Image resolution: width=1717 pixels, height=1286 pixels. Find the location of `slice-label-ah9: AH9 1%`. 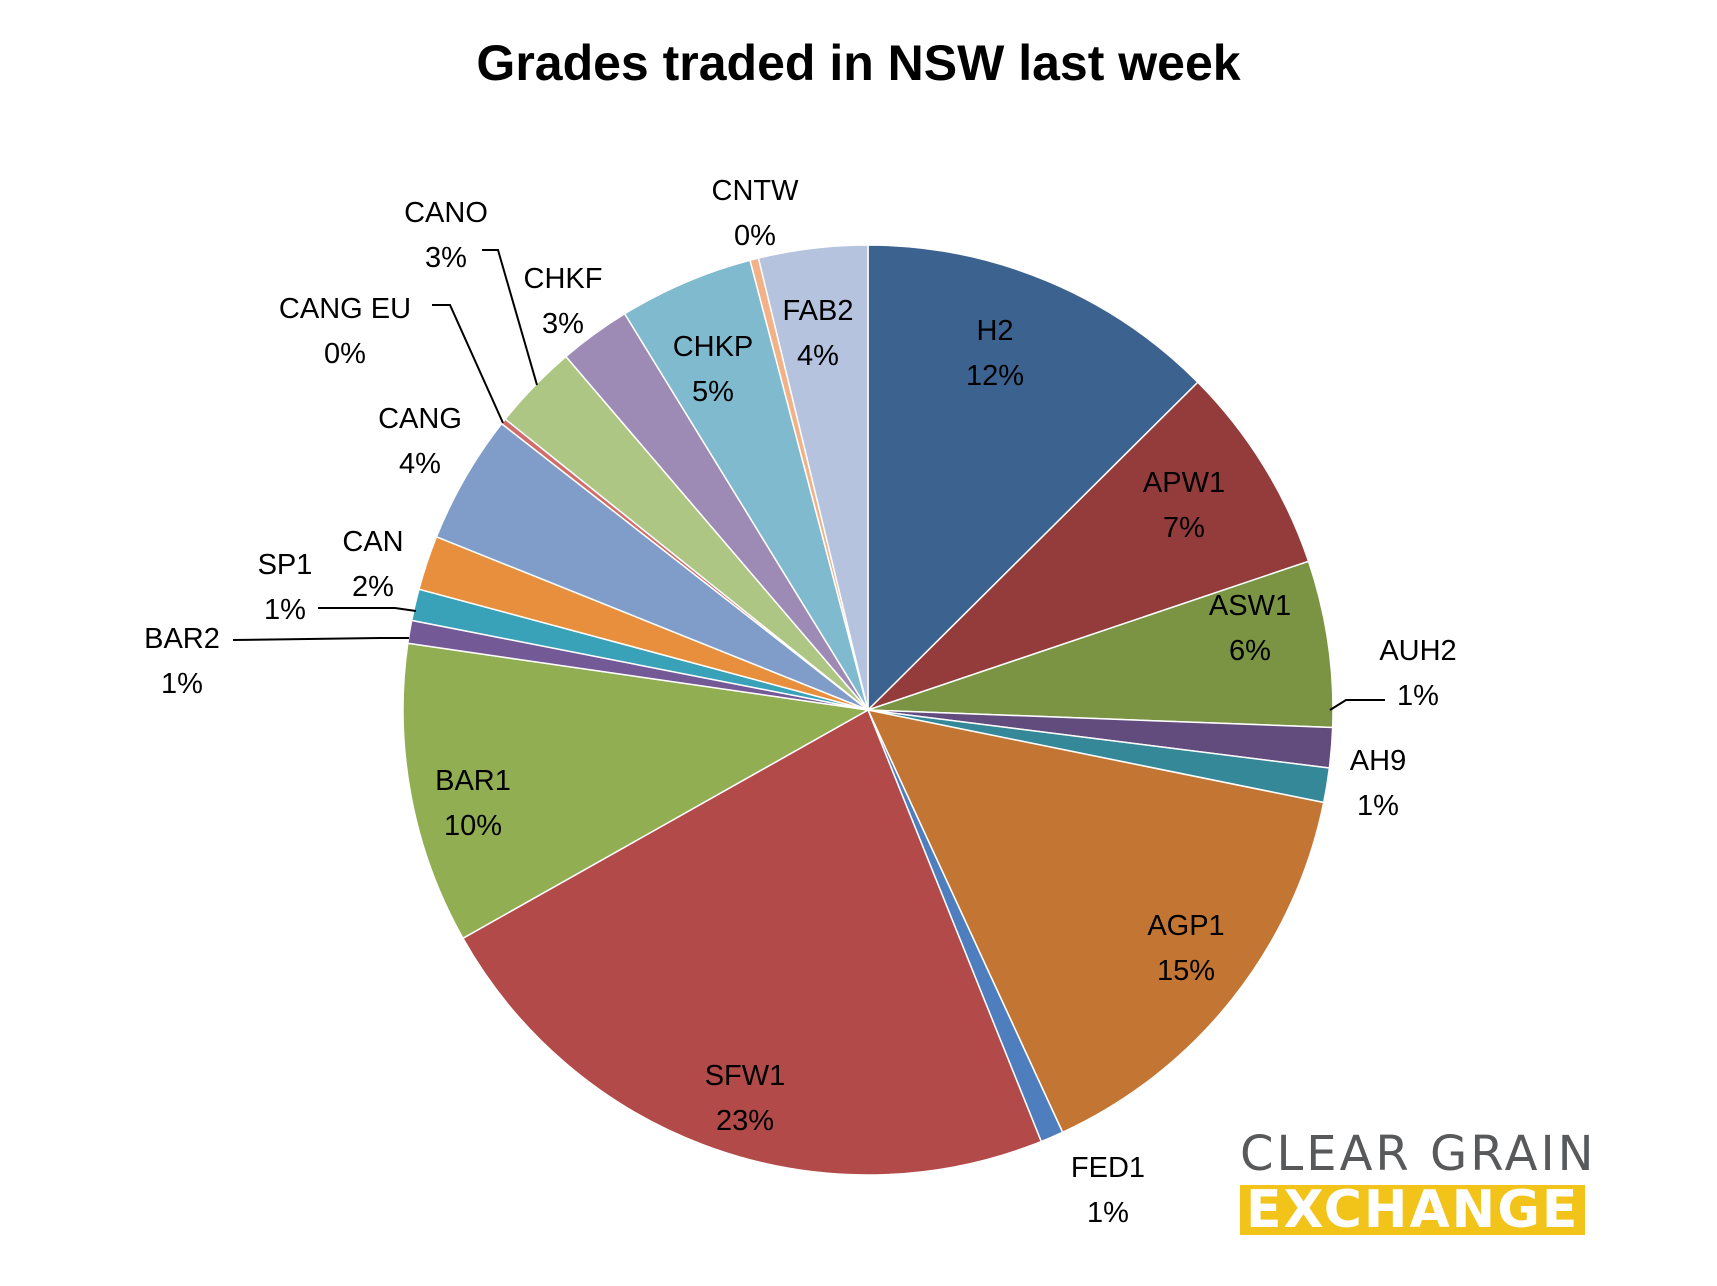

slice-label-ah9: AH9 1% is located at coordinates (1378, 783).